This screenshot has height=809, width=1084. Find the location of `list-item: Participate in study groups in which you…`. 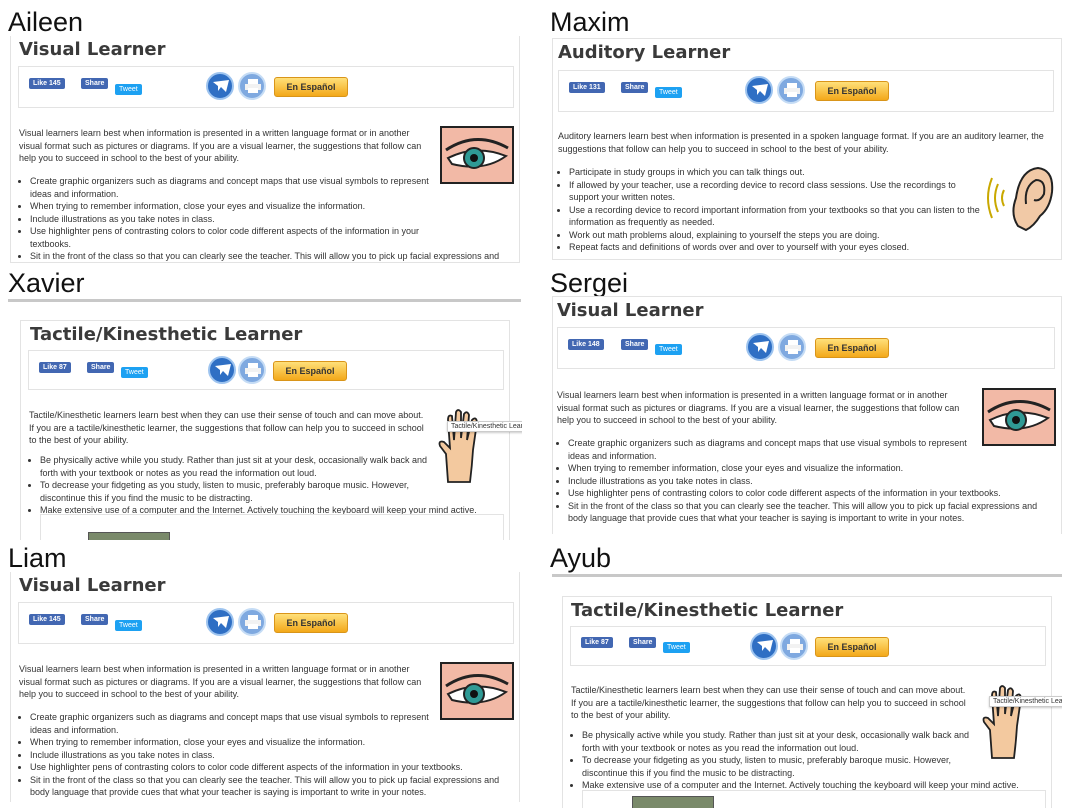

list-item: Participate in study groups in which you… is located at coordinates (776, 172).